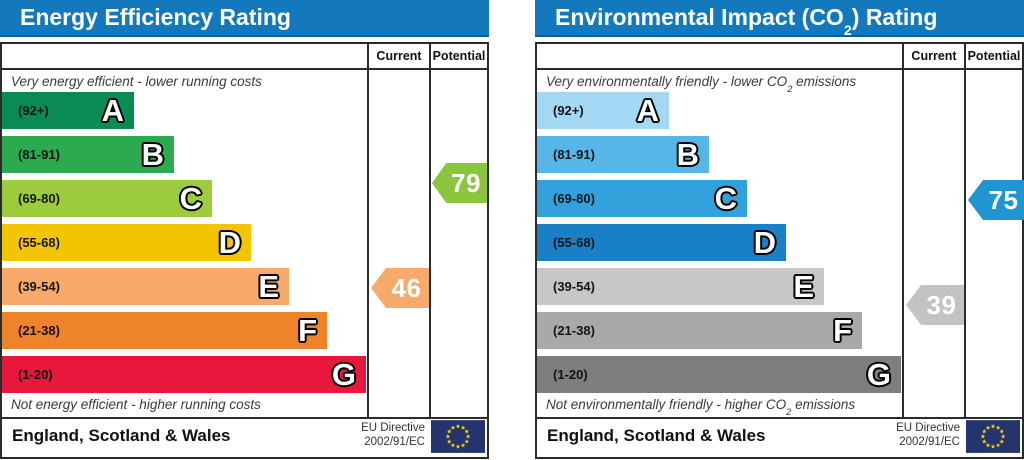  I want to click on potential-rating-value: 75, so click(1003, 199).